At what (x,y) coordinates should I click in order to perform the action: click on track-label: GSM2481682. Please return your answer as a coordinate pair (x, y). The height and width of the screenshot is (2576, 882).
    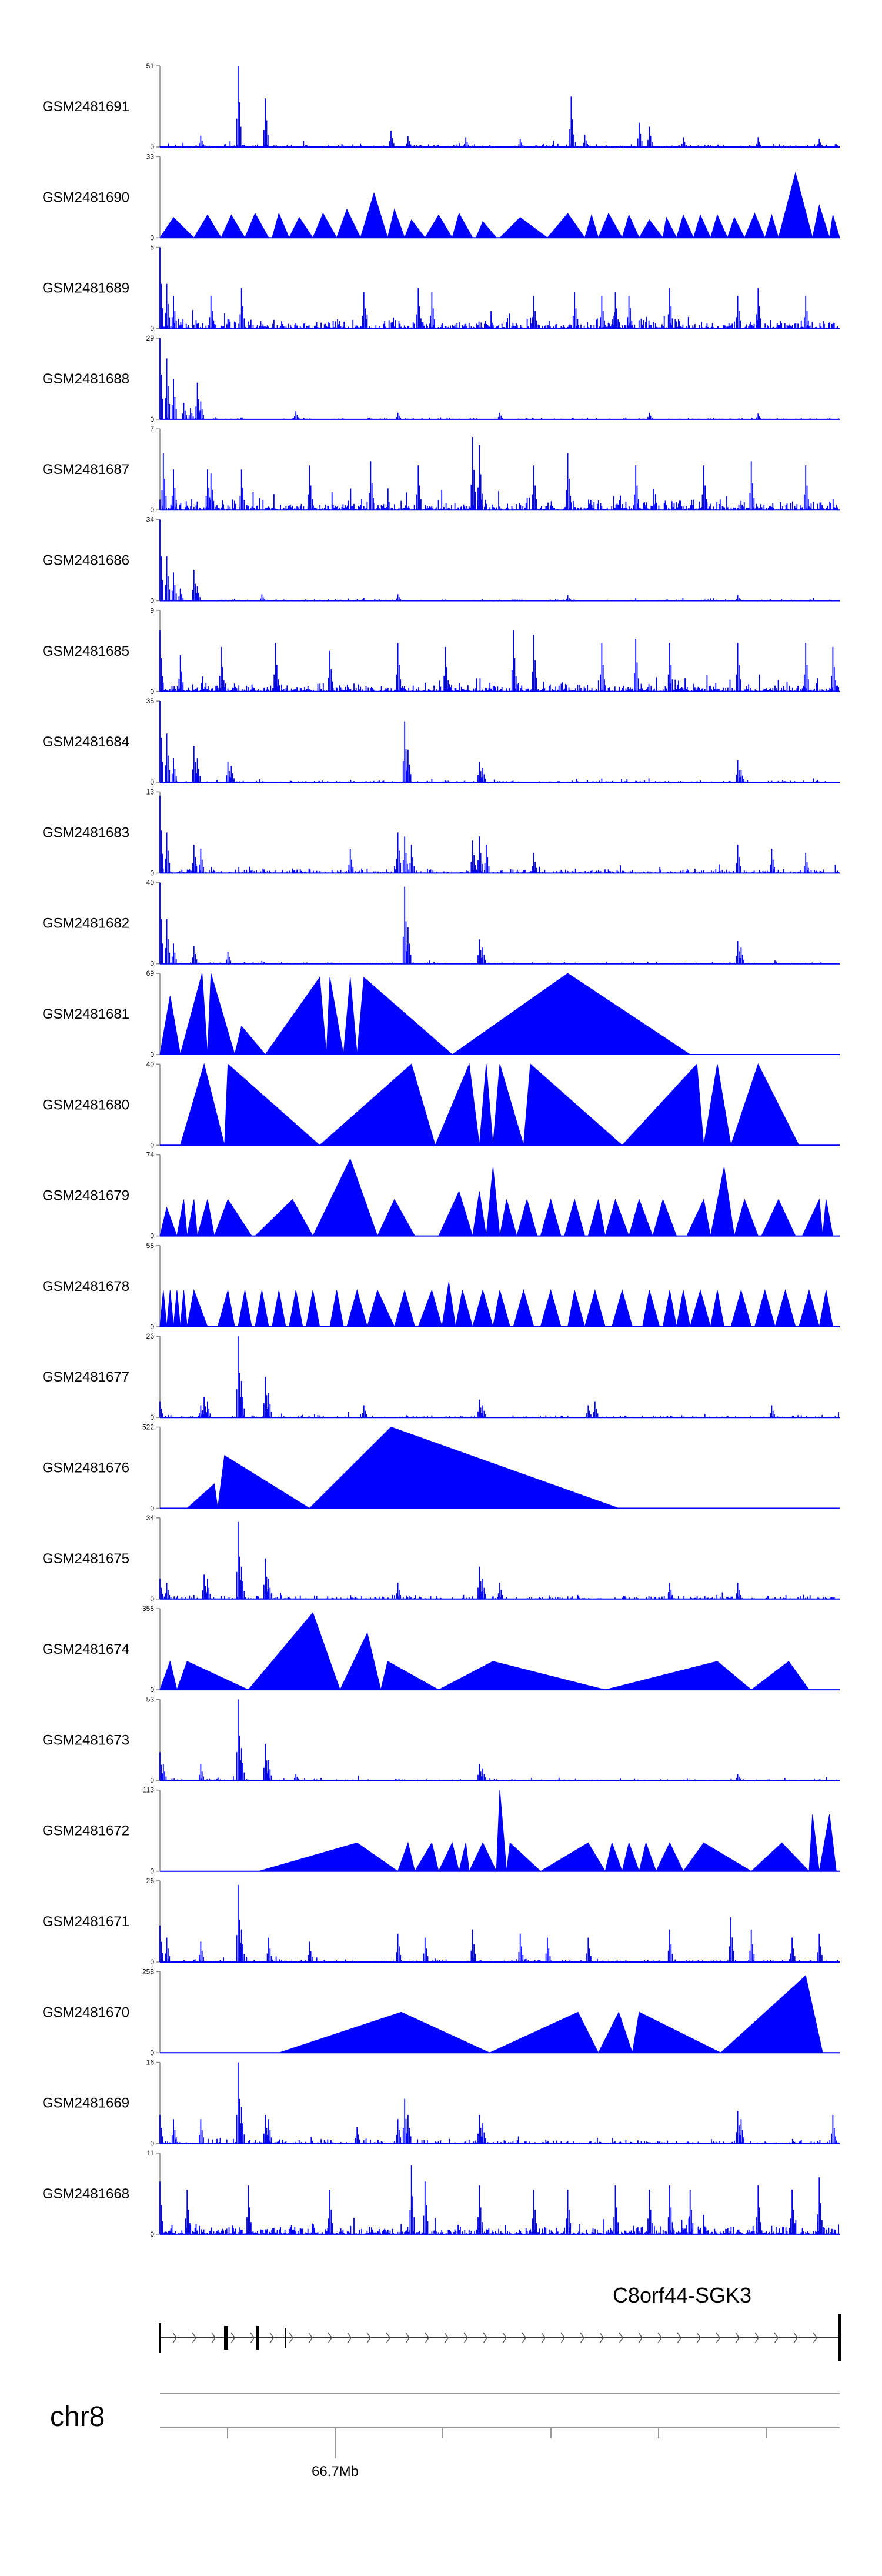
    Looking at the image, I should click on (85, 924).